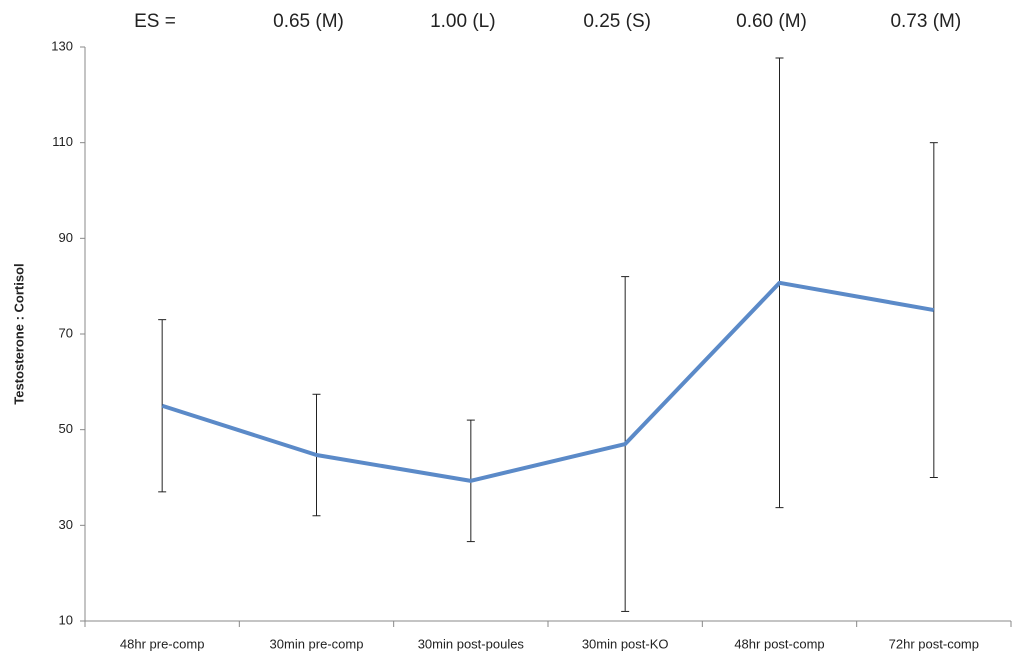 This screenshot has width=1013, height=663. What do you see at coordinates (18, 333) in the screenshot?
I see `y-axis-label: Testosterone : Cortisol` at bounding box center [18, 333].